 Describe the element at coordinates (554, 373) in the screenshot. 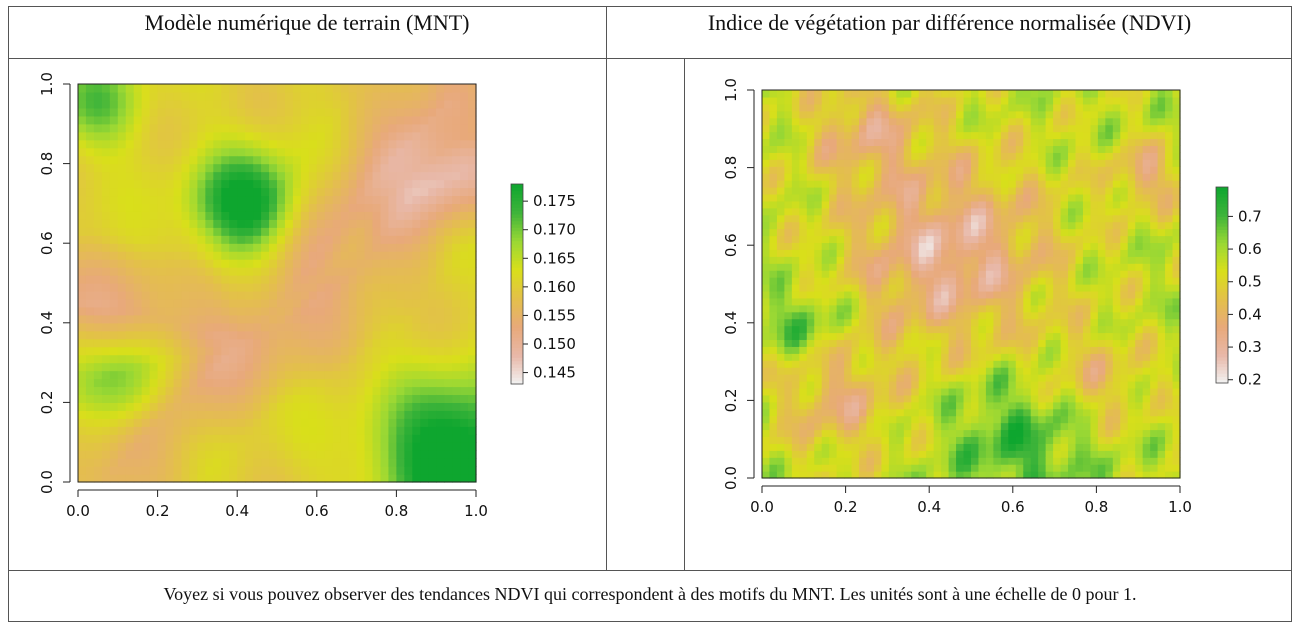

I see `dem-legend-label: 0.145` at that location.